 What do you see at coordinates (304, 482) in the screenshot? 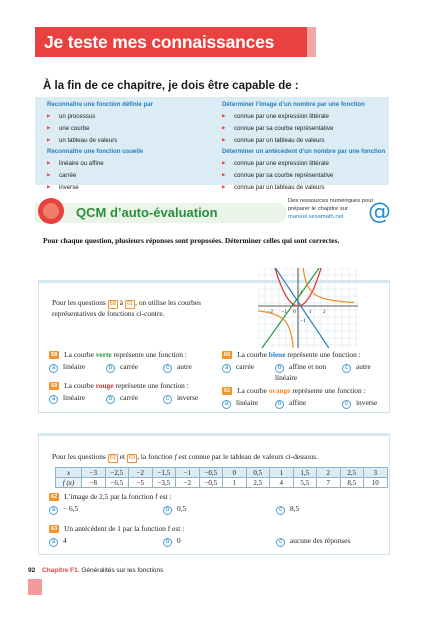
I see `table-cell-fx: 5,5` at bounding box center [304, 482].